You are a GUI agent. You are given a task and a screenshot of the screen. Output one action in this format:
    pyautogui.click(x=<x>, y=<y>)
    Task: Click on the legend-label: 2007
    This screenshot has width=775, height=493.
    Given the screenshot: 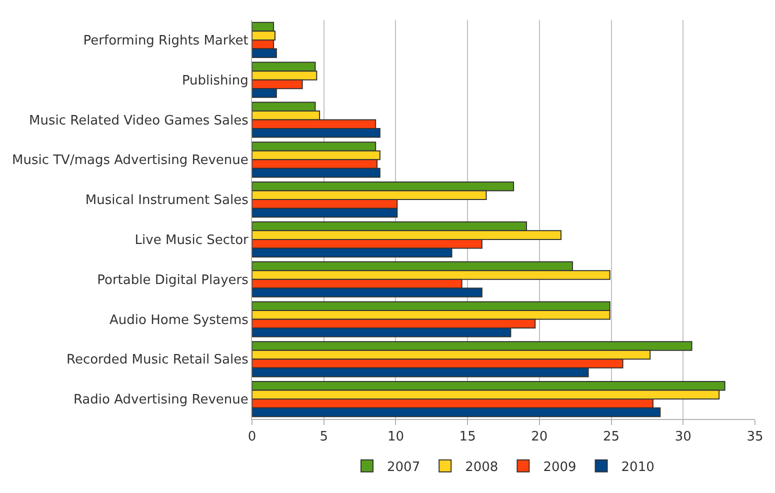 What is the action you would take?
    pyautogui.click(x=403, y=467)
    